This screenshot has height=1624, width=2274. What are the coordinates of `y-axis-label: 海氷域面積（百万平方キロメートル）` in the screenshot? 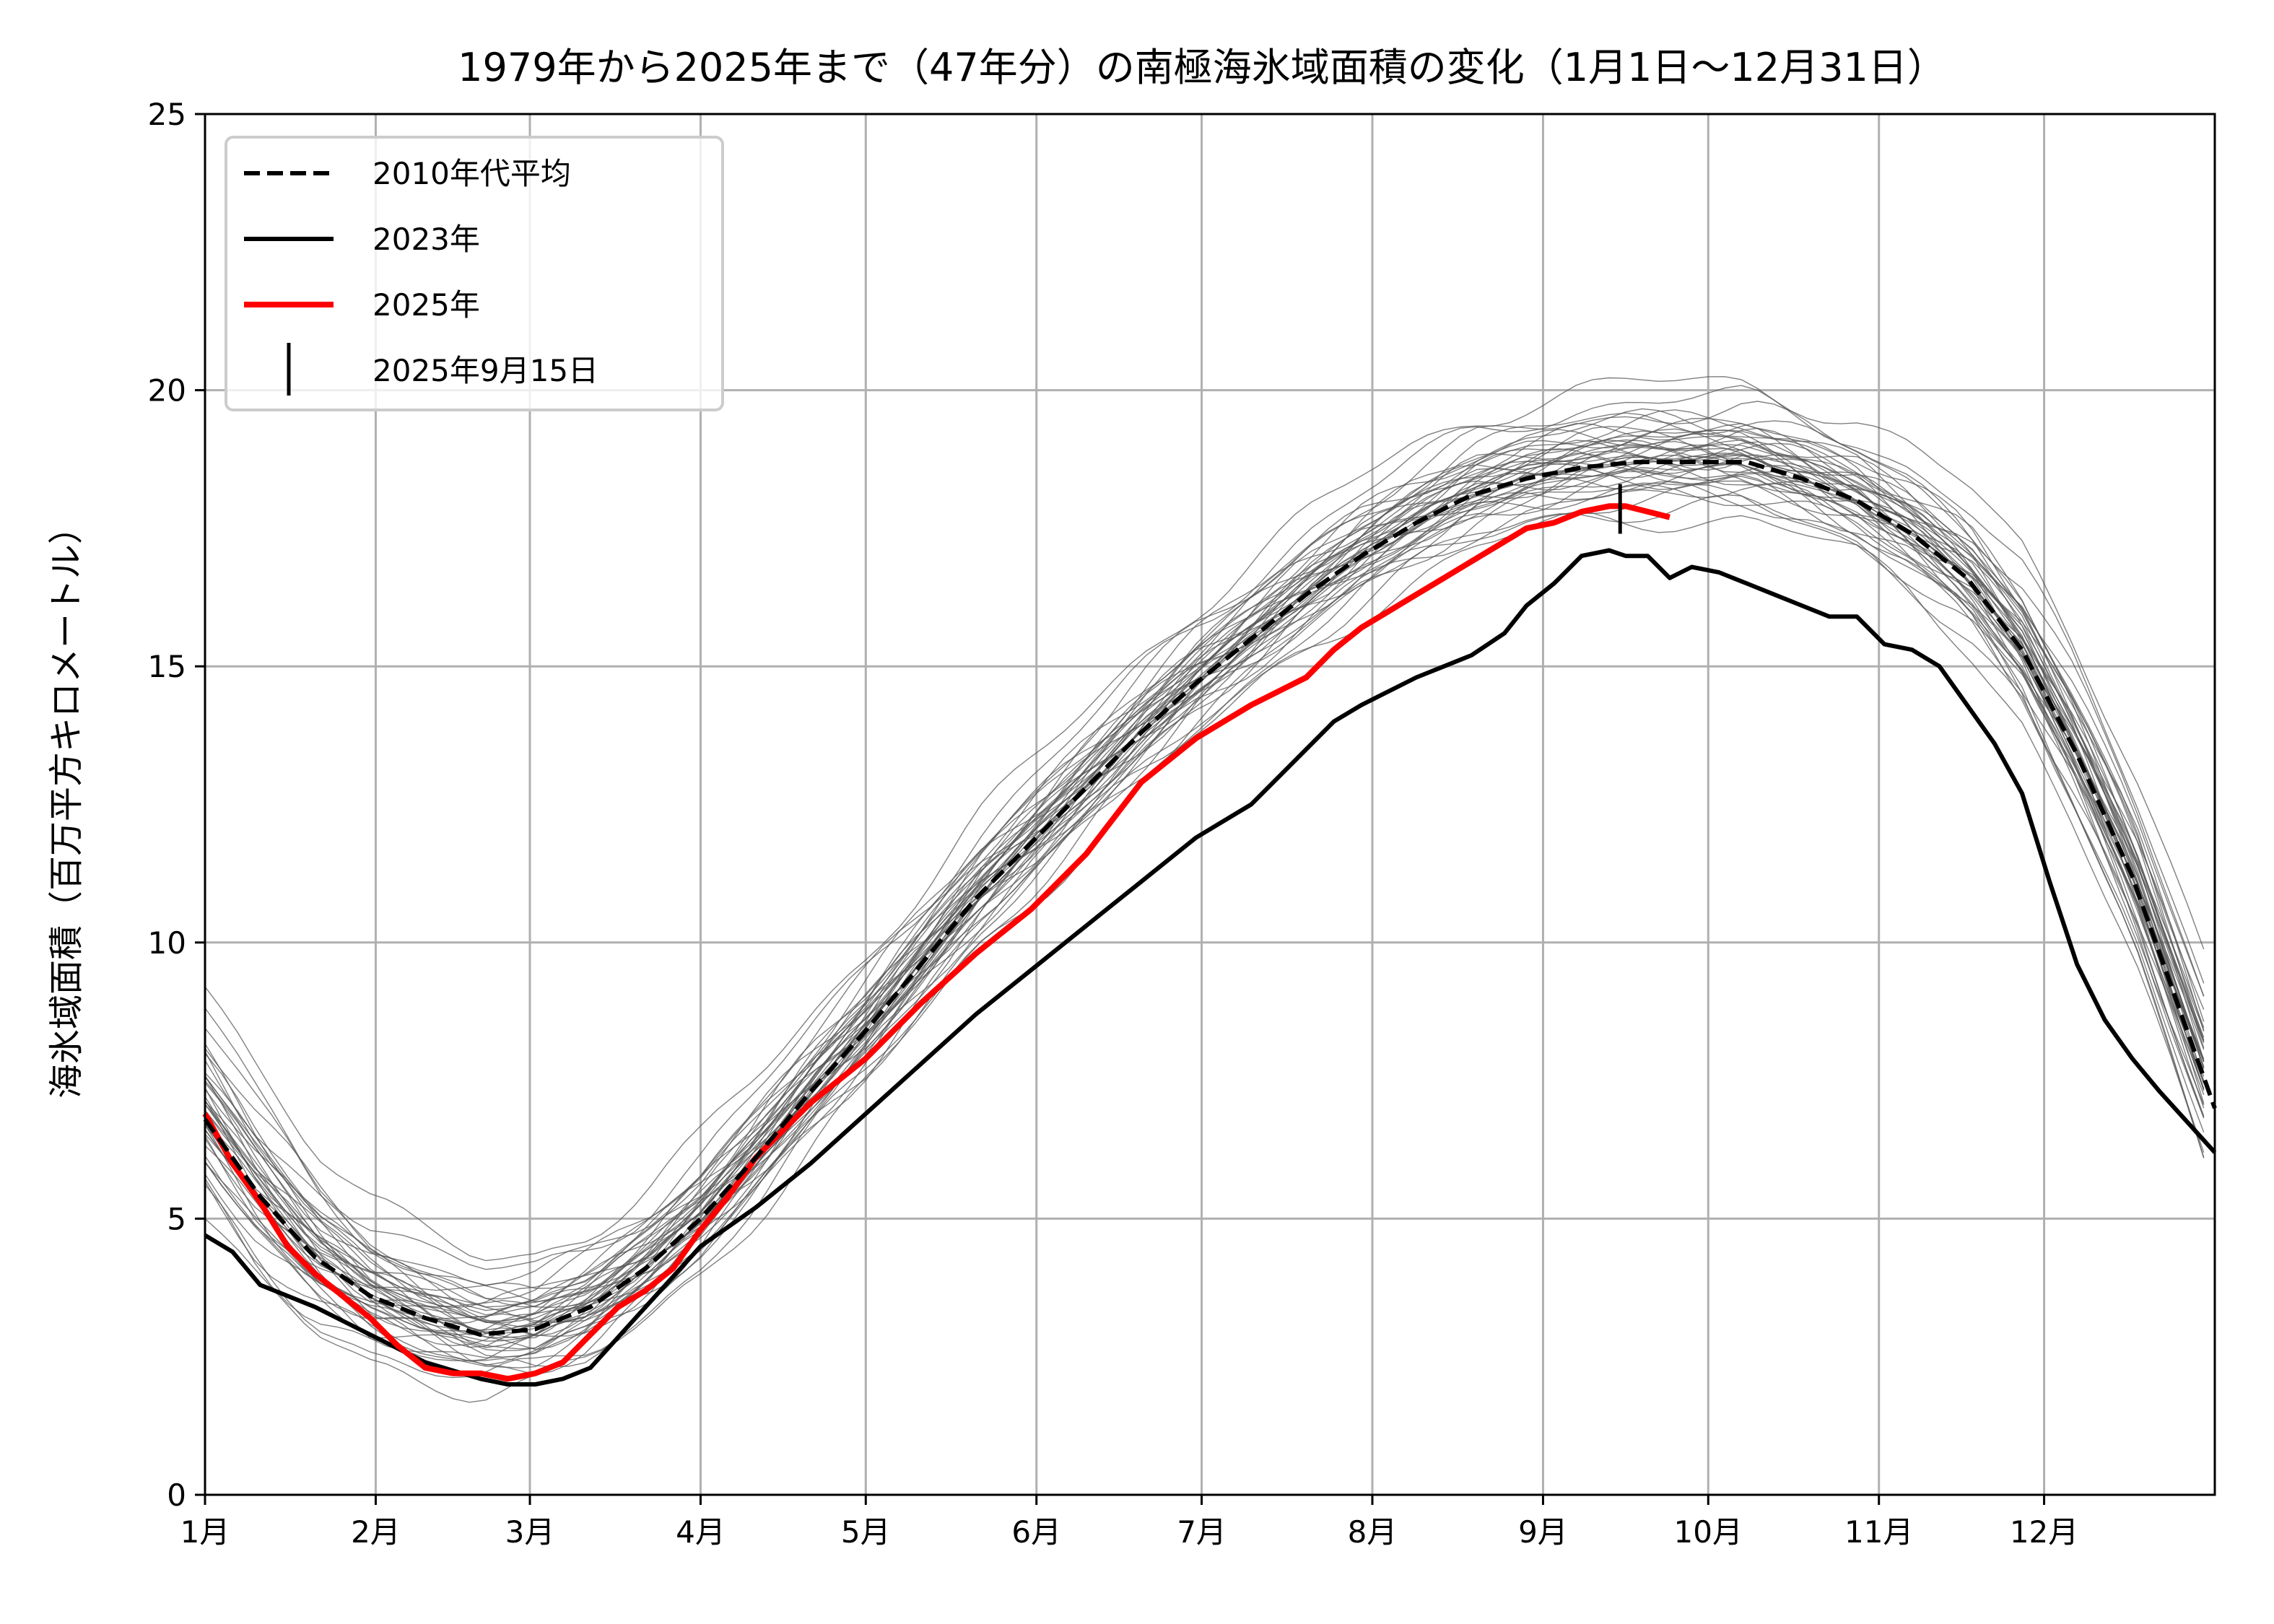 It's located at (67, 804).